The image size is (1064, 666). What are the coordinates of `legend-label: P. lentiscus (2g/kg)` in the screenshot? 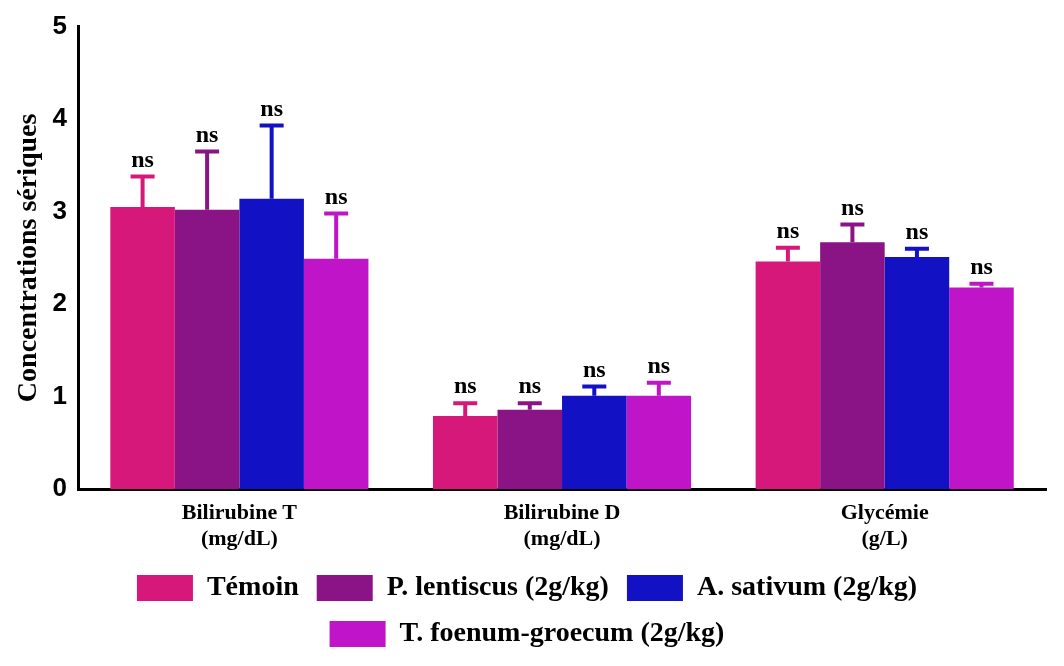 It's located at (497, 586).